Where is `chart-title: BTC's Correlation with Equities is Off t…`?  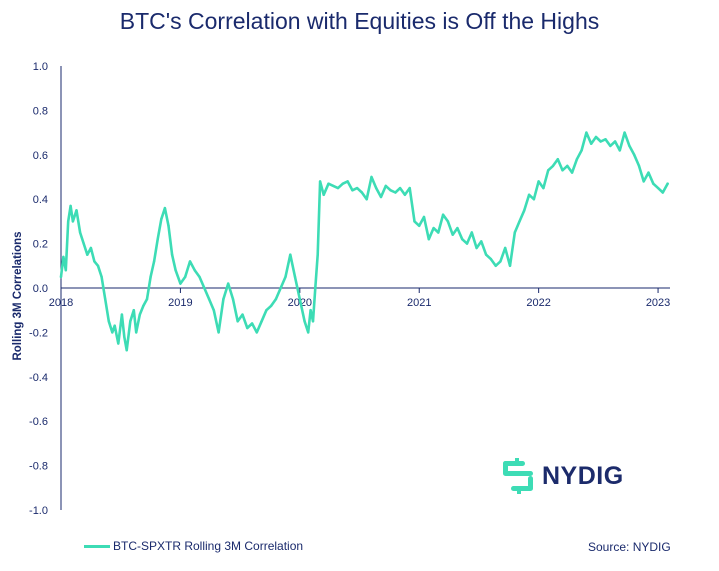
chart-title: BTC's Correlation with Equities is Off t… is located at coordinates (359, 21).